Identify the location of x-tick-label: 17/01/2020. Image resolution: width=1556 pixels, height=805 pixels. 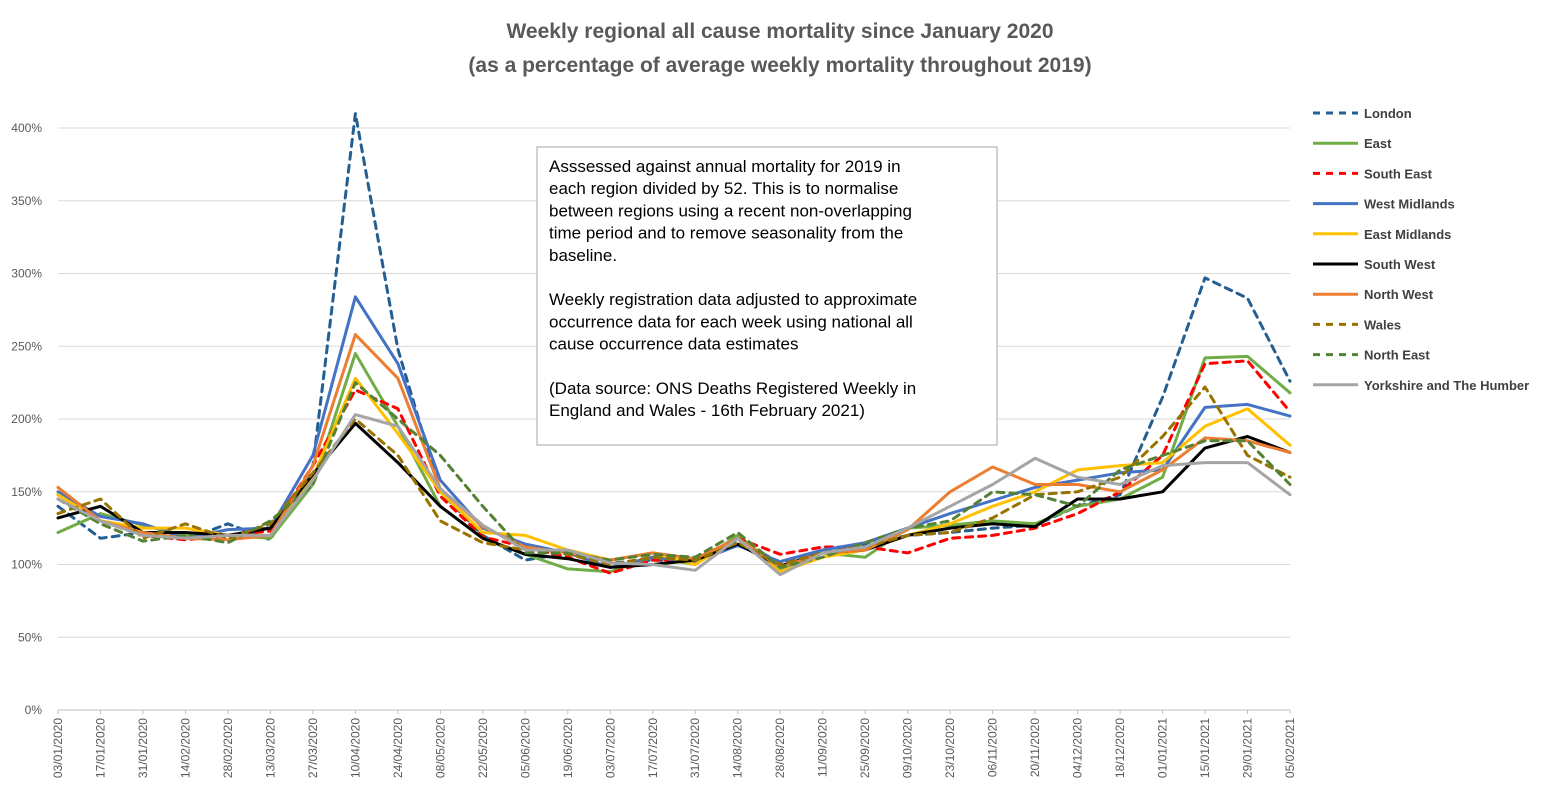
(100, 748).